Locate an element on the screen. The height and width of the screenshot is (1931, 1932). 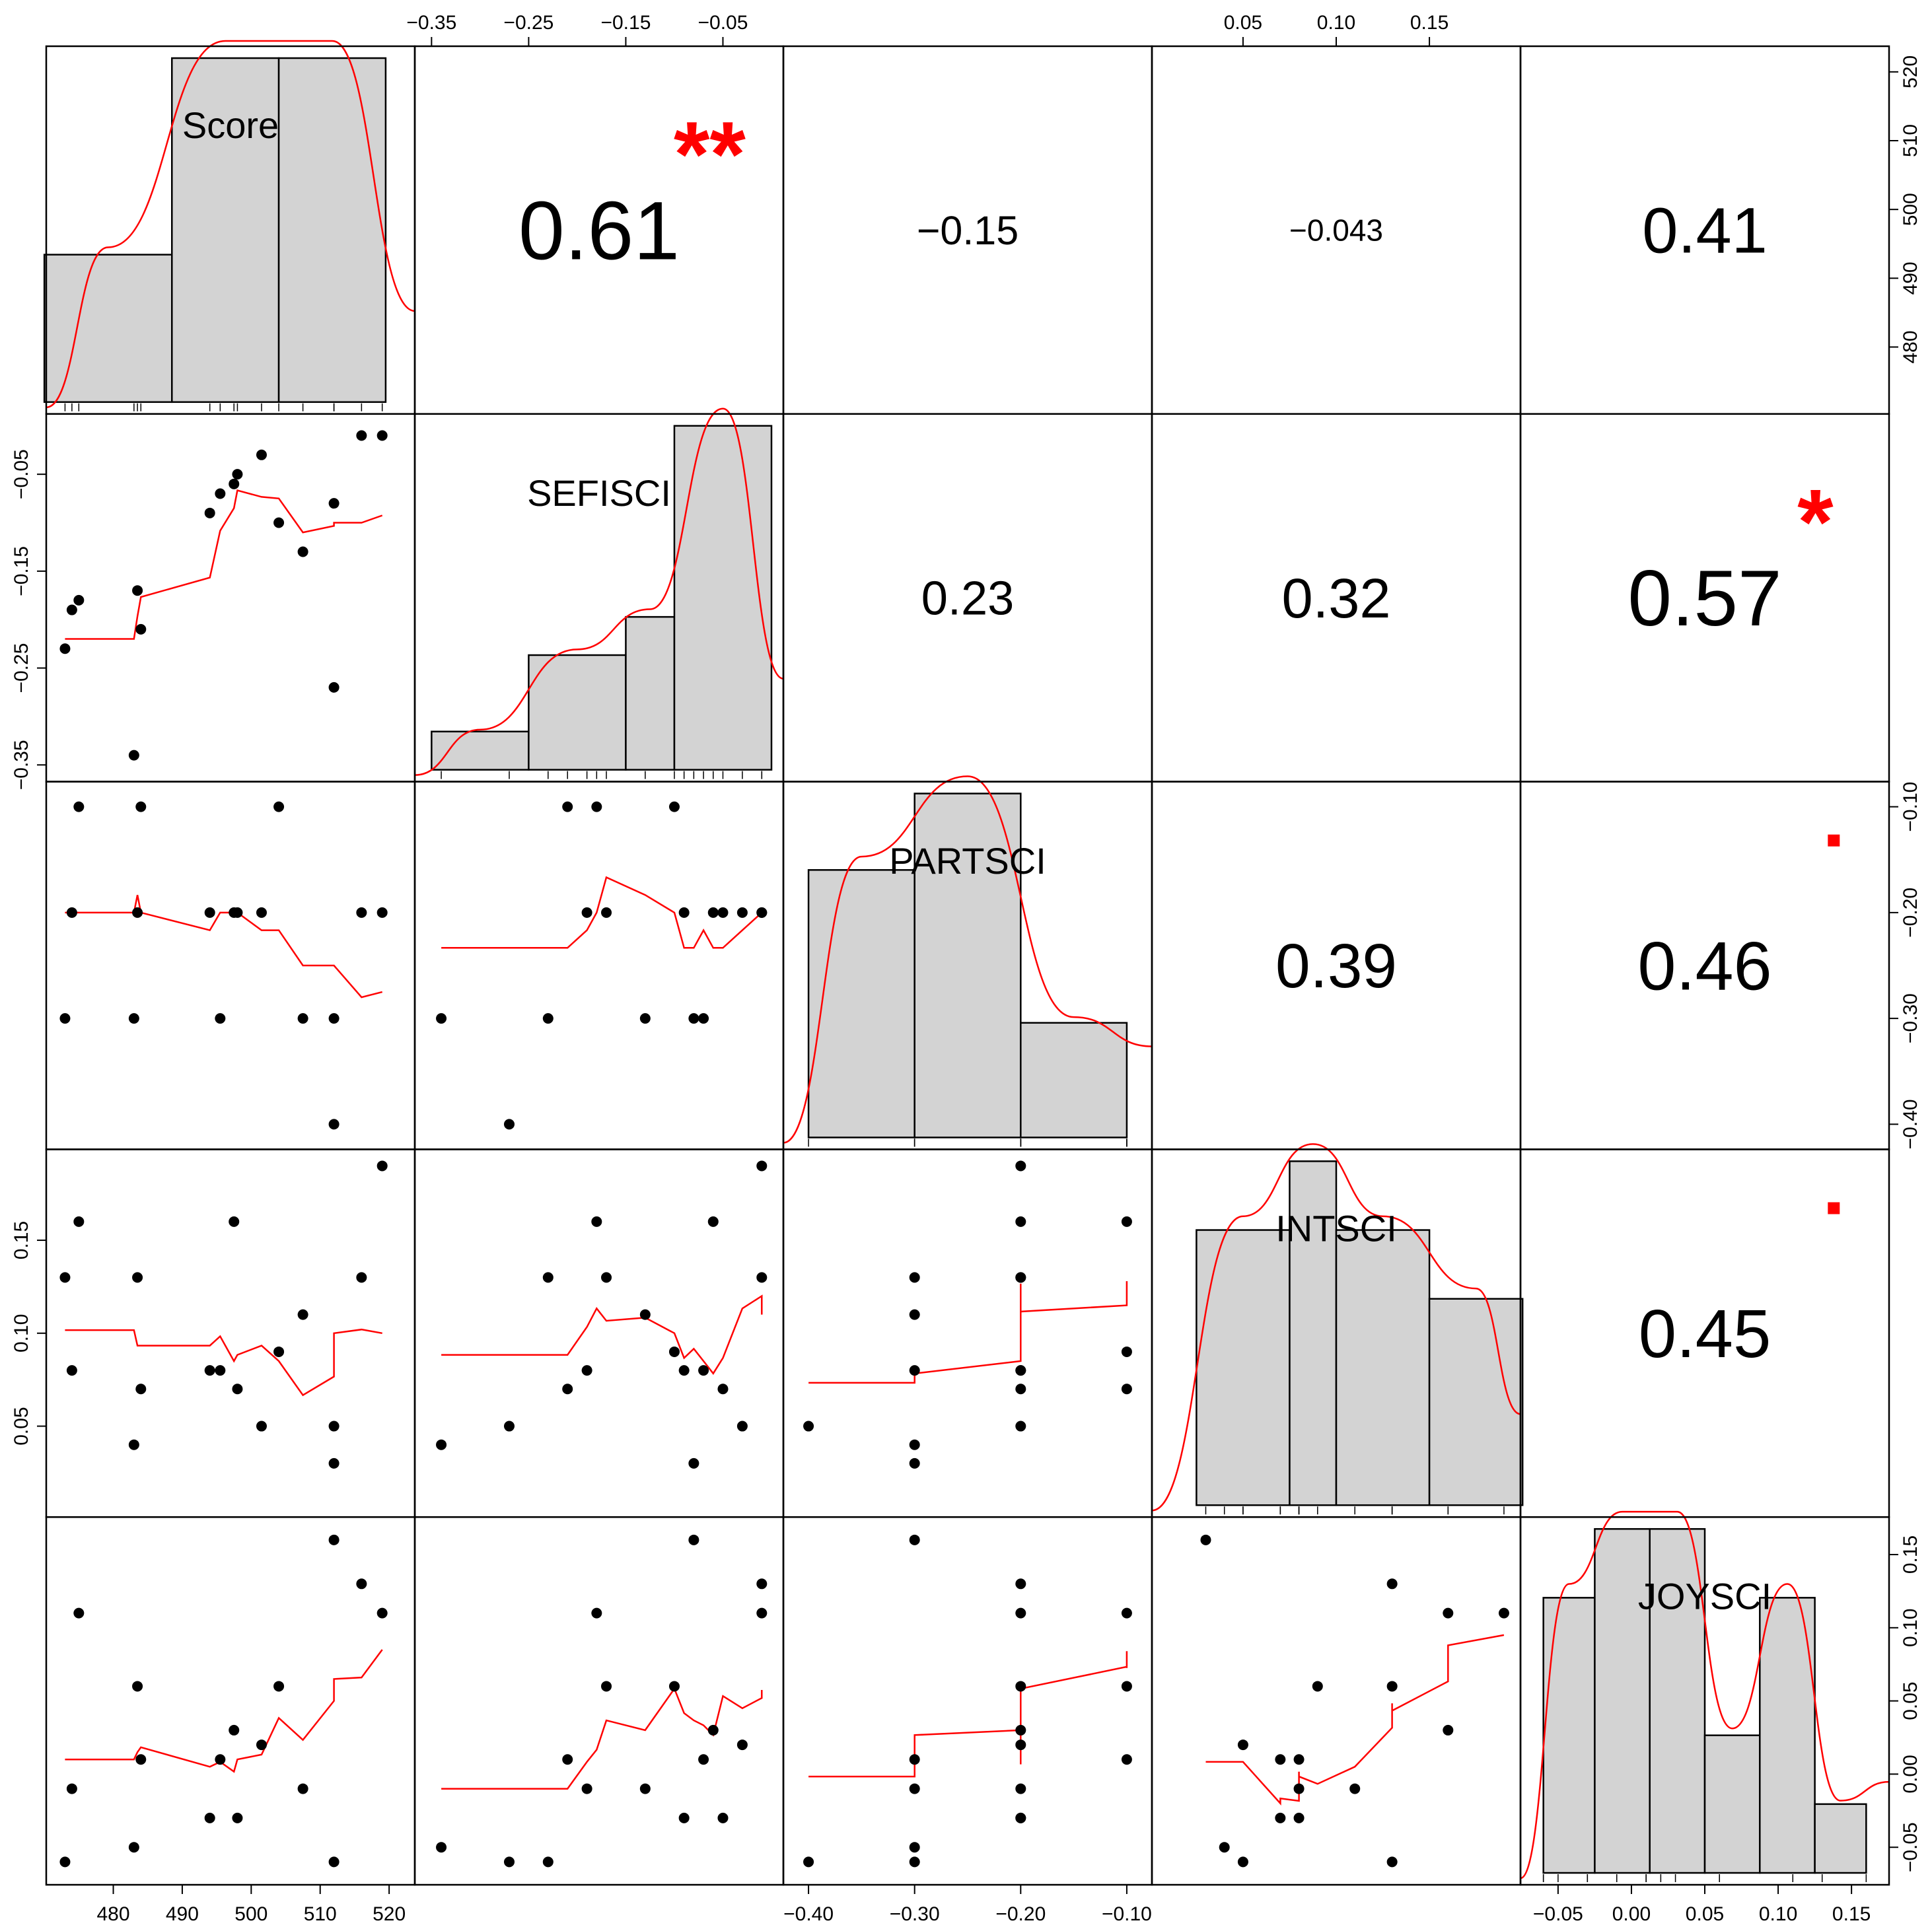
correlation-value: 0.41 is located at coordinates (1705, 230).